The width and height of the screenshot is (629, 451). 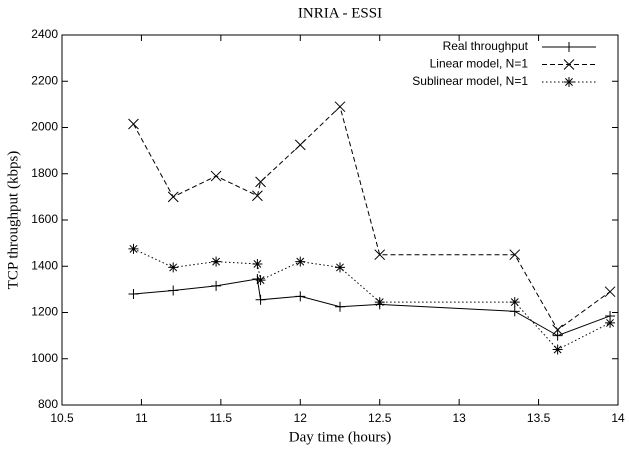 I want to click on x-tick-label: 12, so click(x=301, y=418).